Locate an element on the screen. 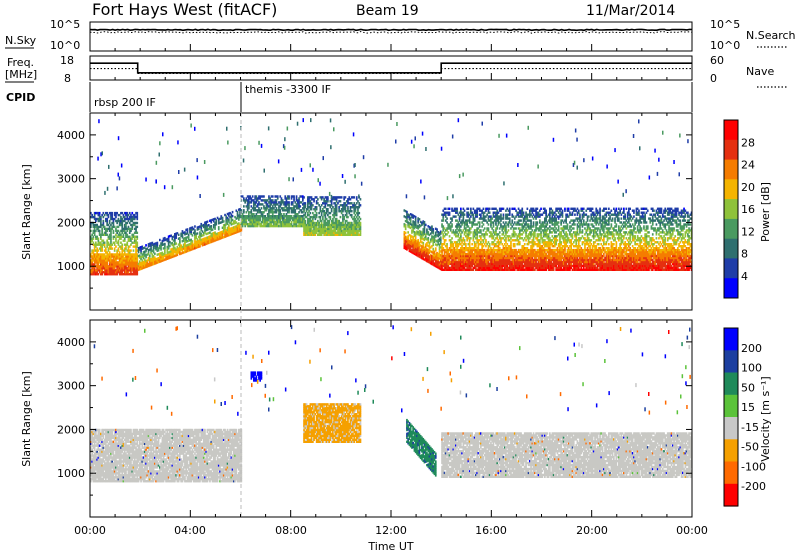 The height and width of the screenshot is (554, 800). date-title: 11/Mar/2014 is located at coordinates (630, 11).